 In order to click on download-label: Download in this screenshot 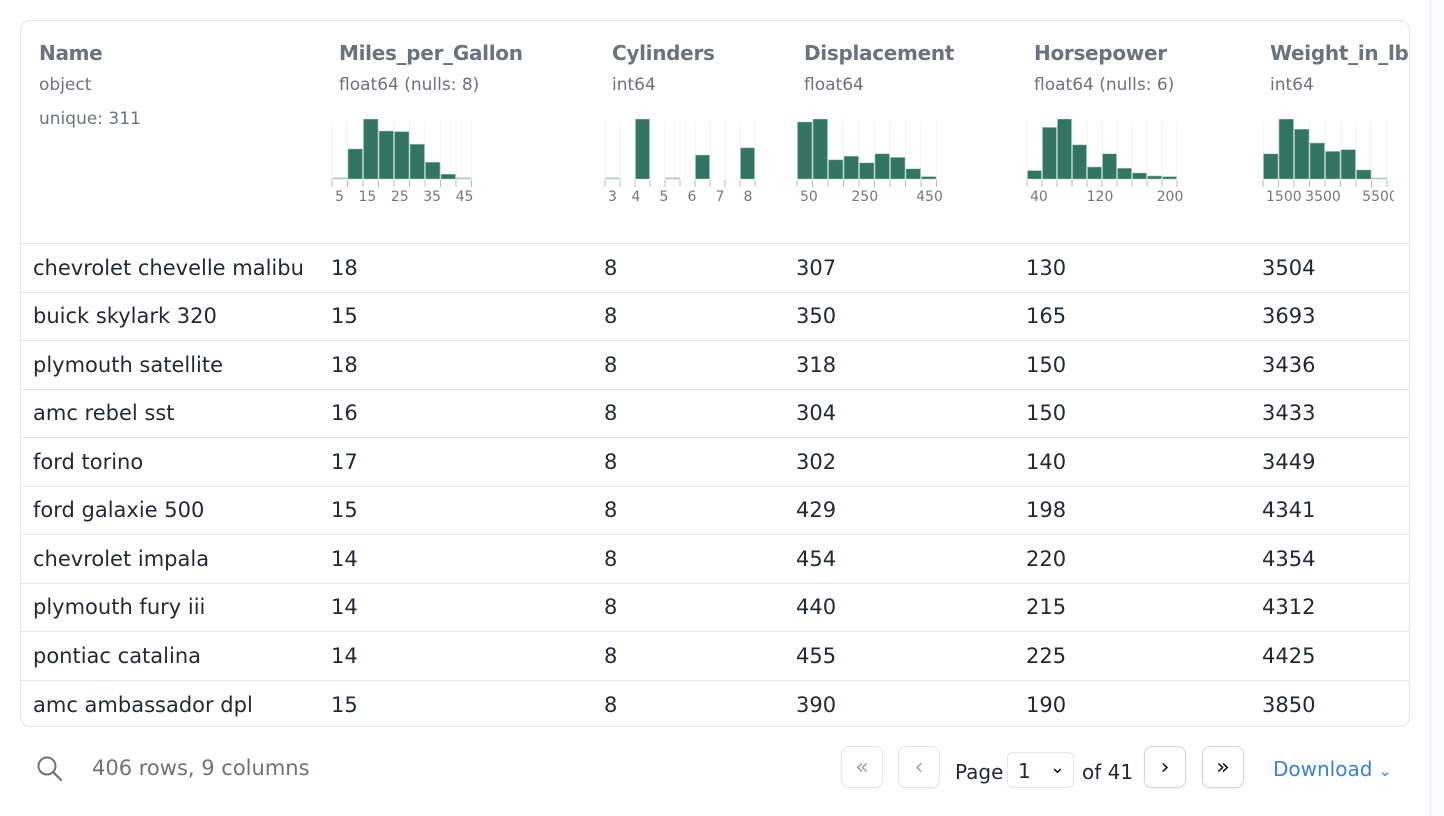, I will do `click(1323, 769)`.